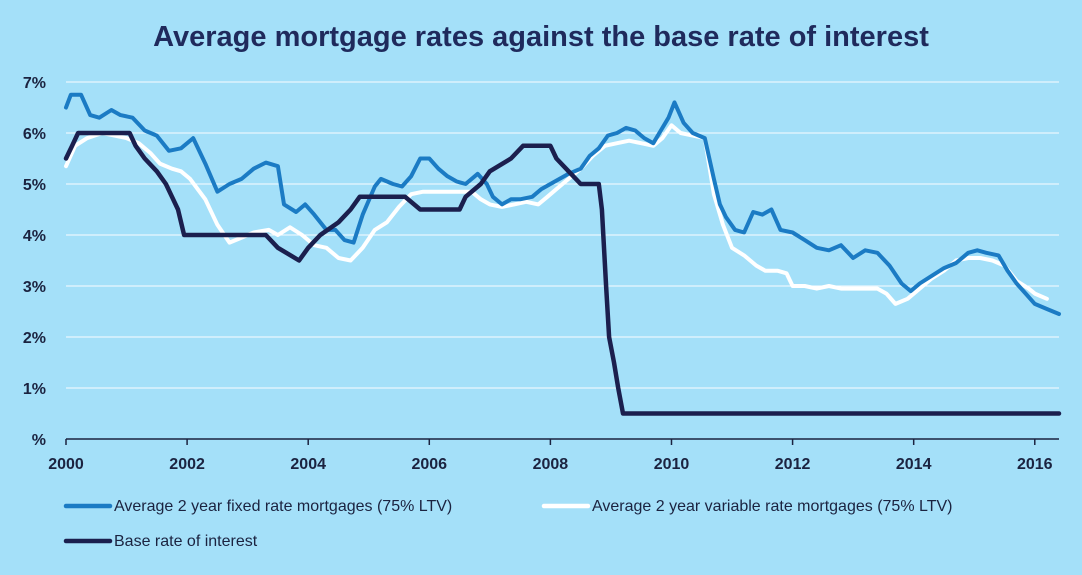 Image resolution: width=1082 pixels, height=575 pixels. What do you see at coordinates (429, 464) in the screenshot?
I see `x-tick-label: 2006` at bounding box center [429, 464].